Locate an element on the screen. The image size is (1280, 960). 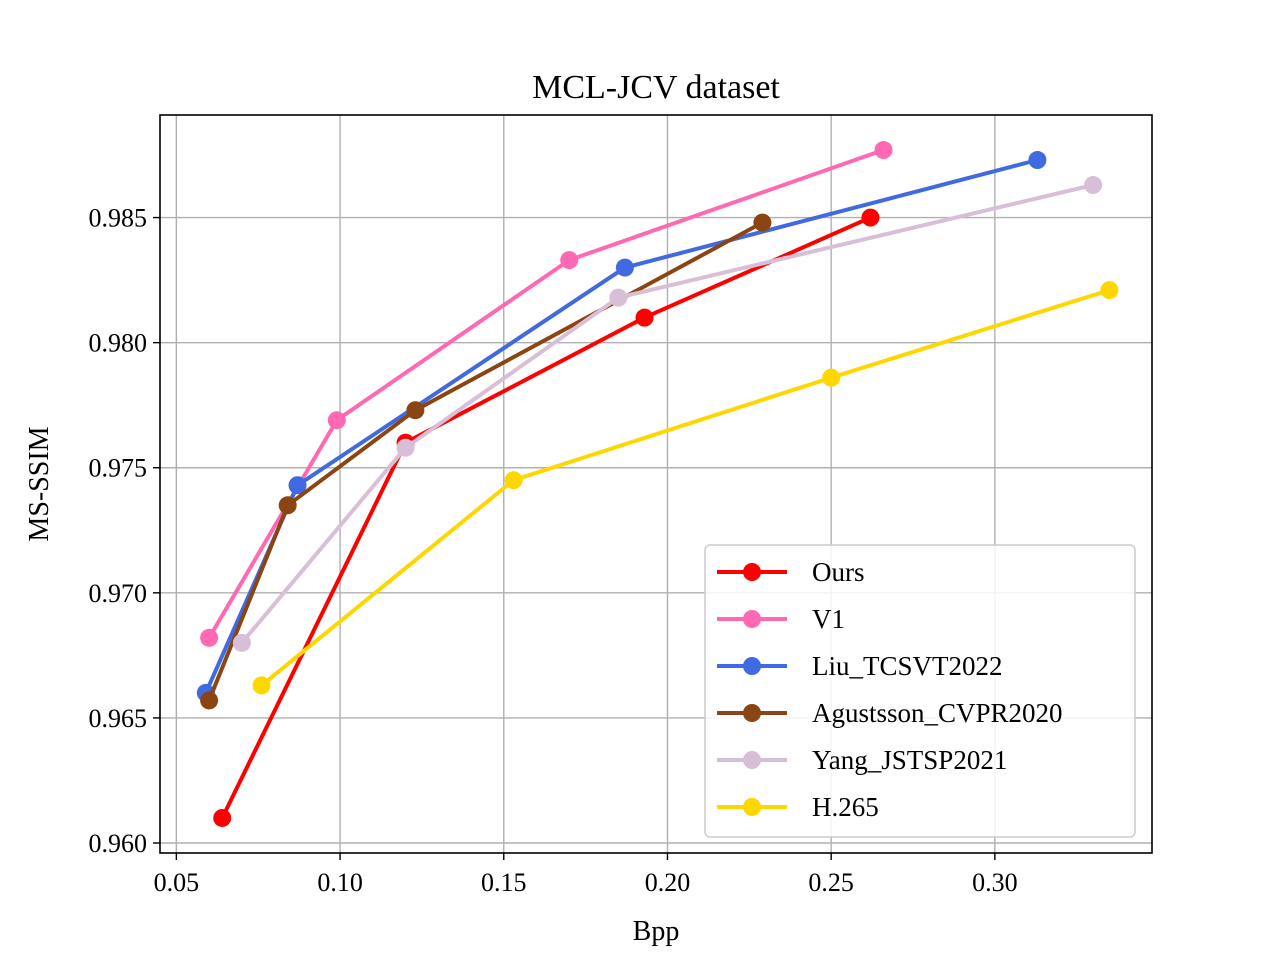
y-tick-label: 0.960 is located at coordinates (118, 843).